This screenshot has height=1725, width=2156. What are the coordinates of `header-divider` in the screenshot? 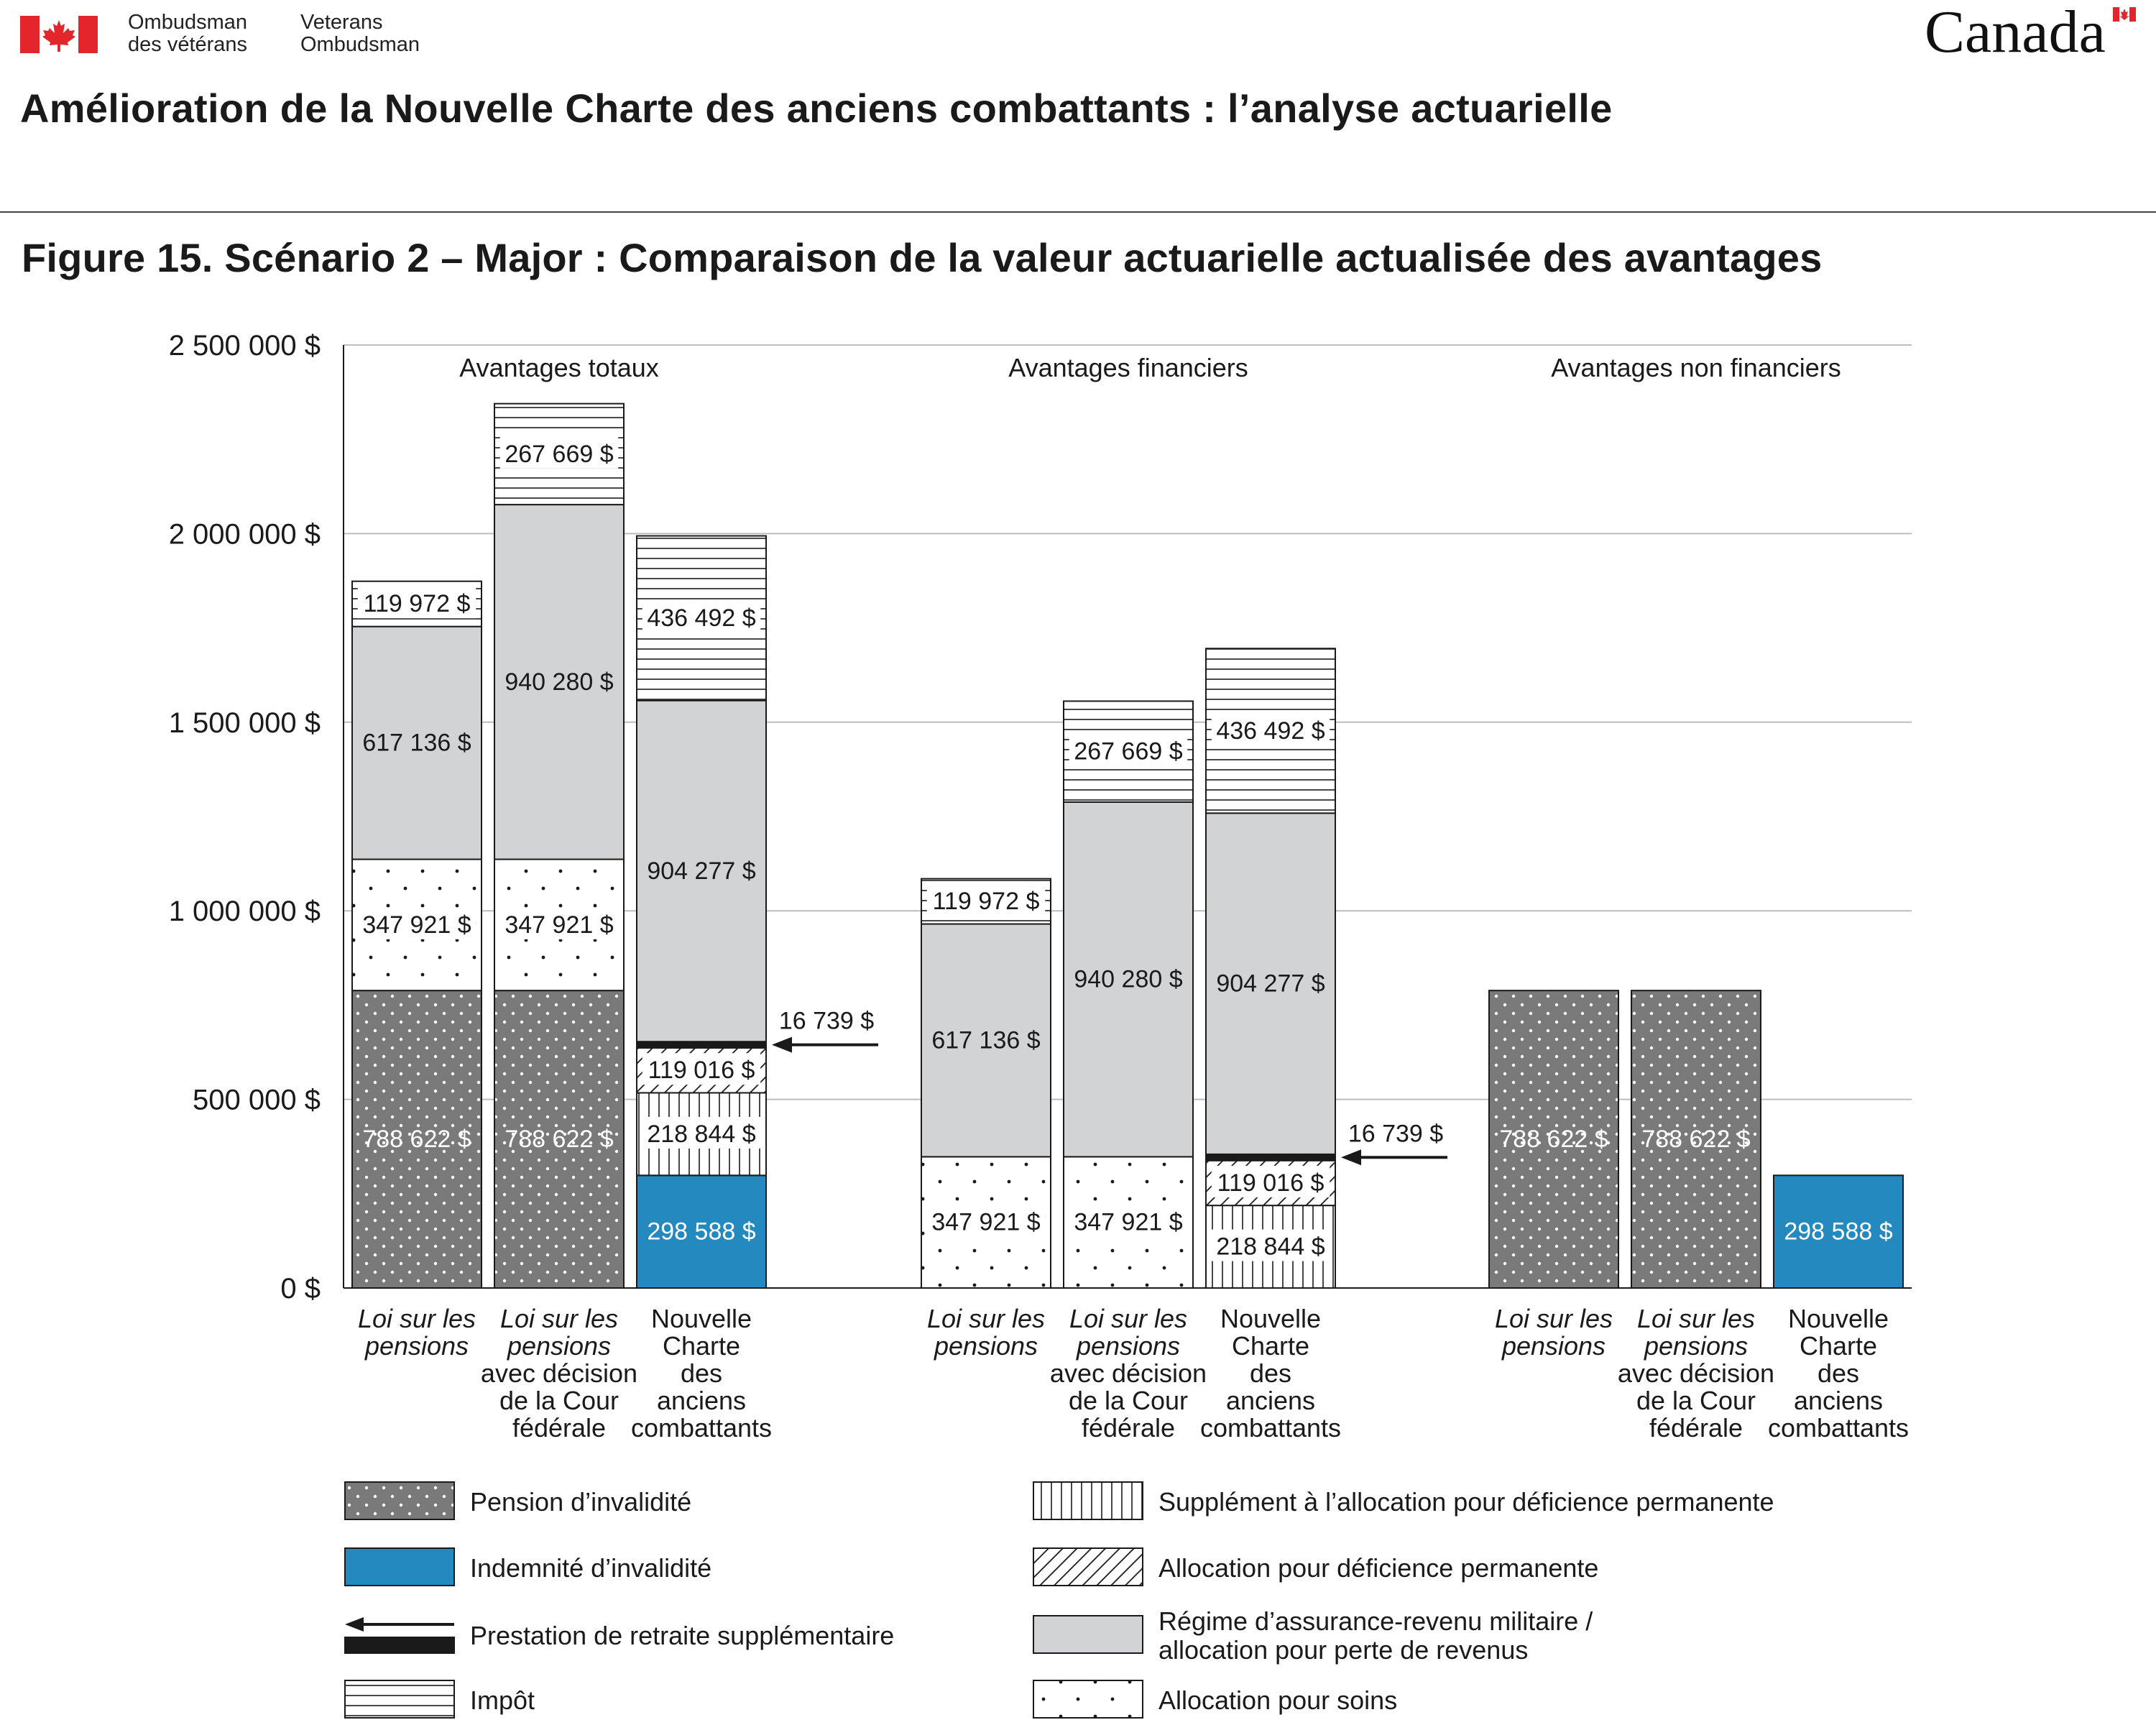 It's located at (1078, 212).